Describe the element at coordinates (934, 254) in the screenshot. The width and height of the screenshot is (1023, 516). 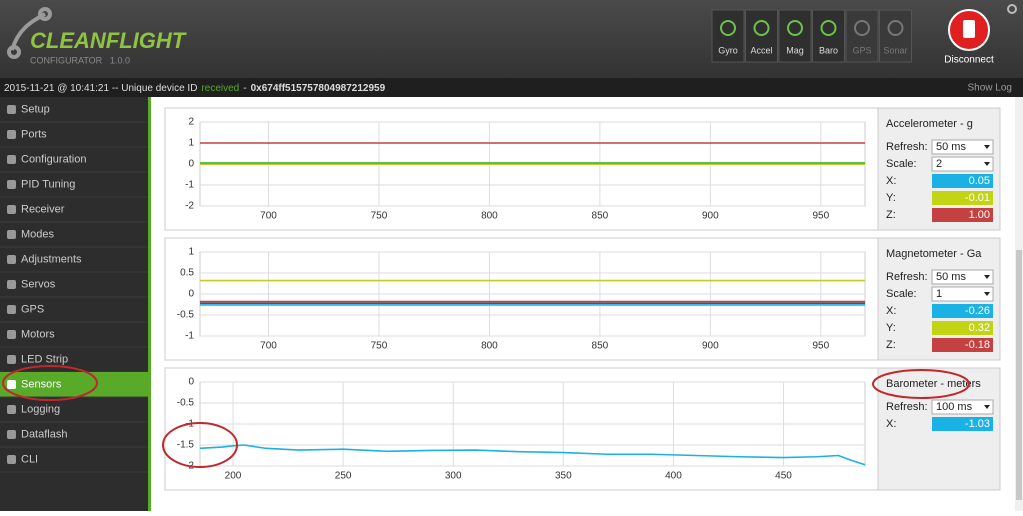
I see `panel-title: Magnetometer - Ga` at that location.